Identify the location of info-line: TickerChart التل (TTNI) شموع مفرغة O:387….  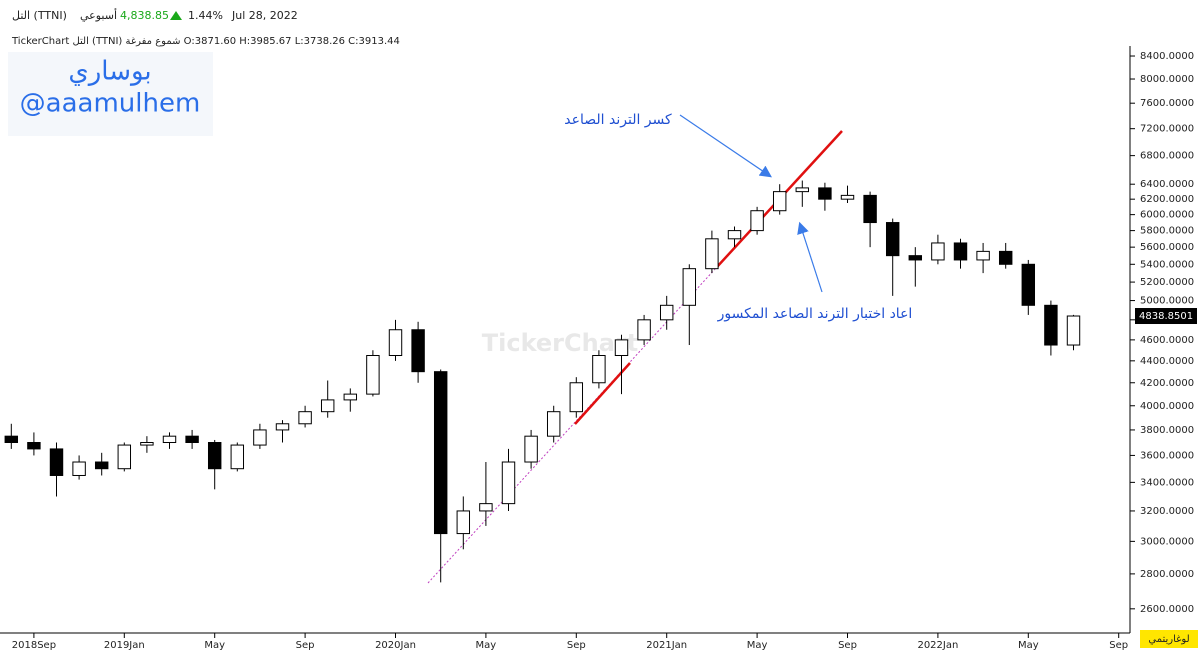
(205, 41).